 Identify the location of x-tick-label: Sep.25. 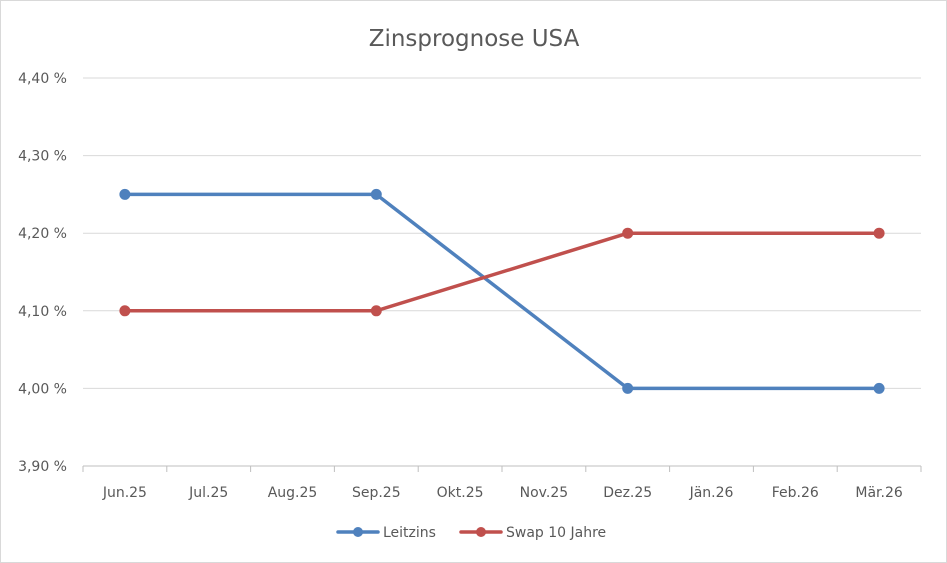
(376, 493).